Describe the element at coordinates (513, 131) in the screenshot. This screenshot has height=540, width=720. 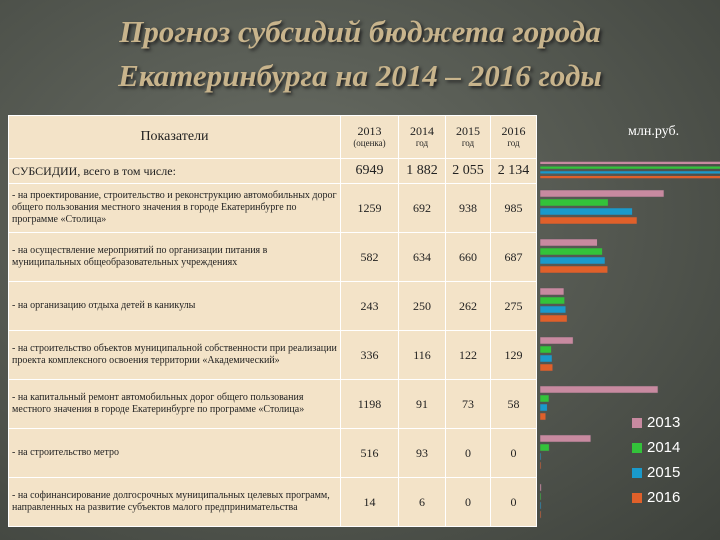
I see `header-text: 2016` at that location.